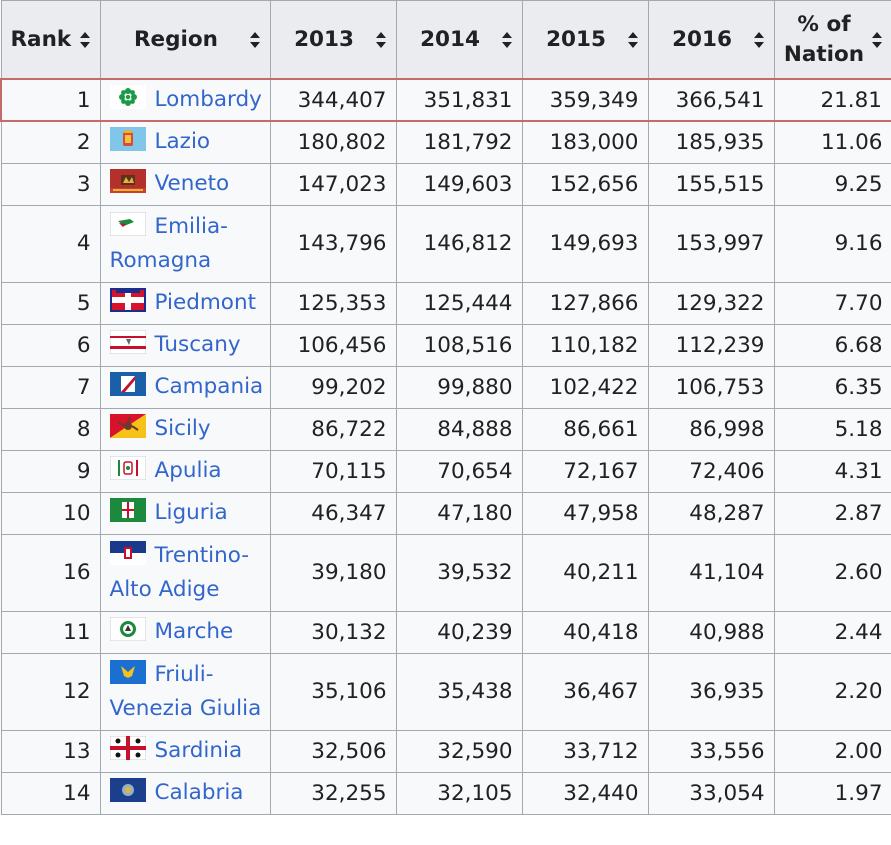  Describe the element at coordinates (50, 303) in the screenshot. I see `rank-cell: 5` at that location.